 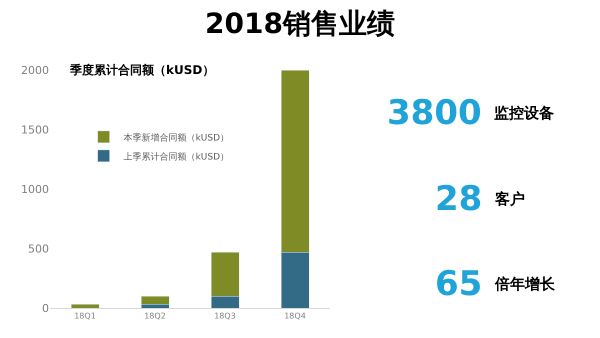 I want to click on text: 28 客户, so click(x=480, y=199).